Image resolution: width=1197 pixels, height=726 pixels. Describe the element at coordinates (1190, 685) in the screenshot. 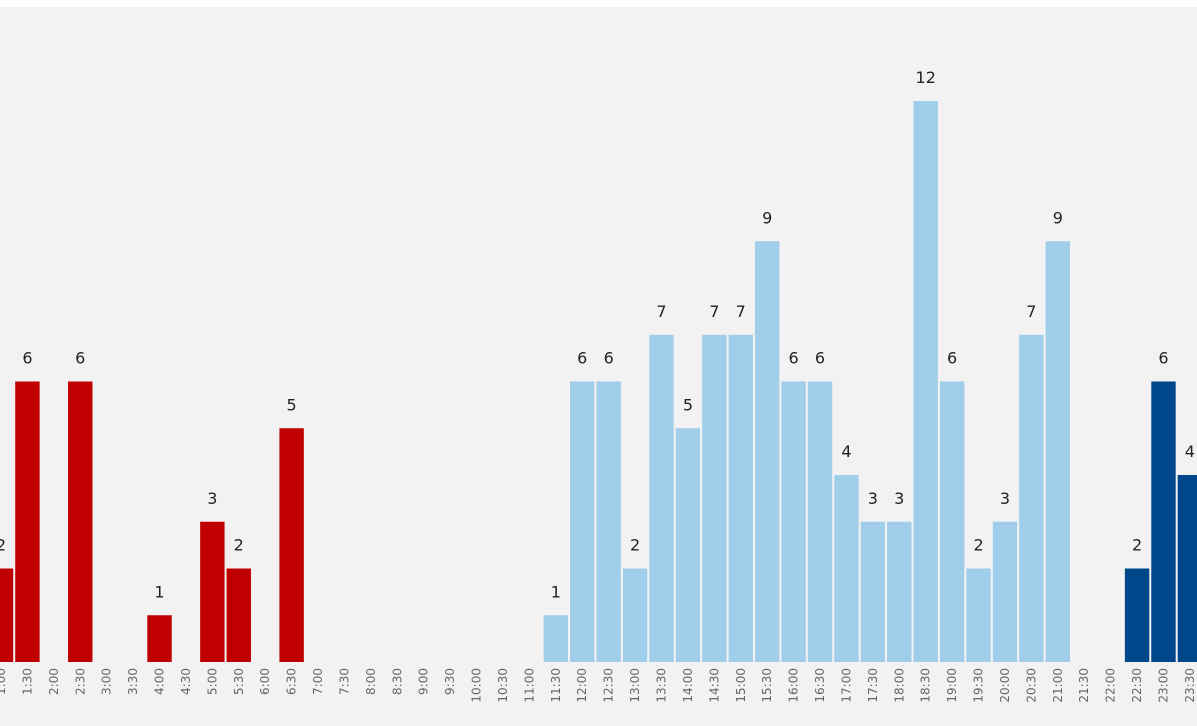

I see `x-tick-label: 23:30` at that location.